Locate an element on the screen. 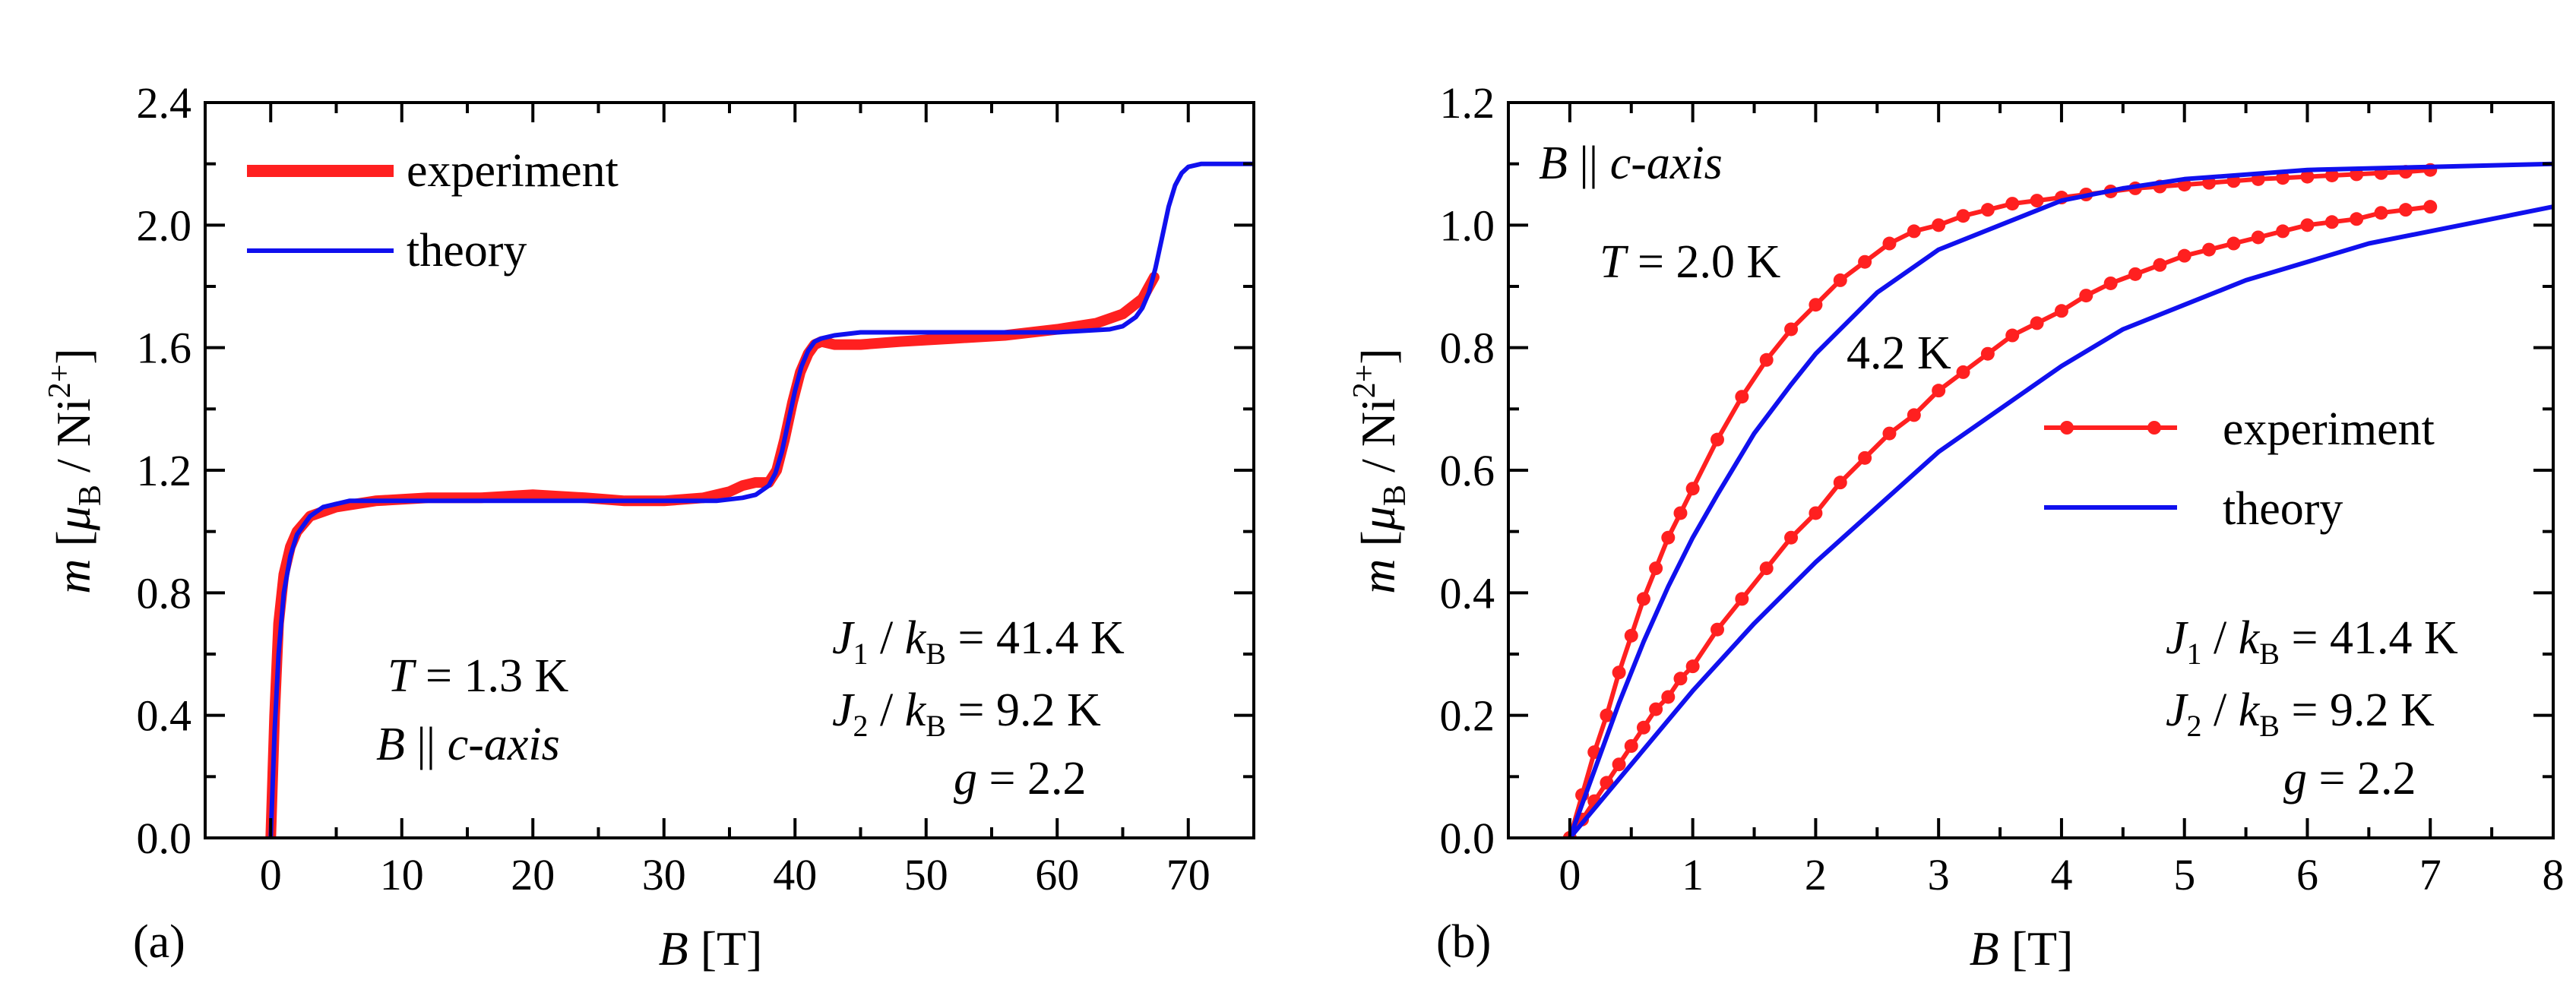  panel-b-ylabel: m [μB / Ni2+] is located at coordinates (1380, 470).